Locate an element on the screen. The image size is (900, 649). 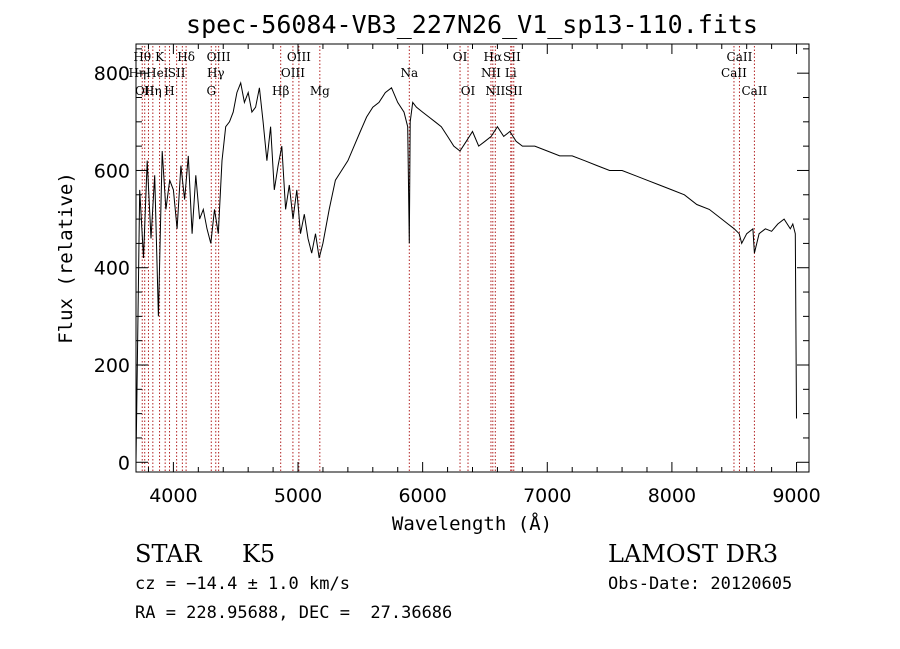
redshift-readout: cz = −14.4 ± 1.0 km/s is located at coordinates (242, 584).